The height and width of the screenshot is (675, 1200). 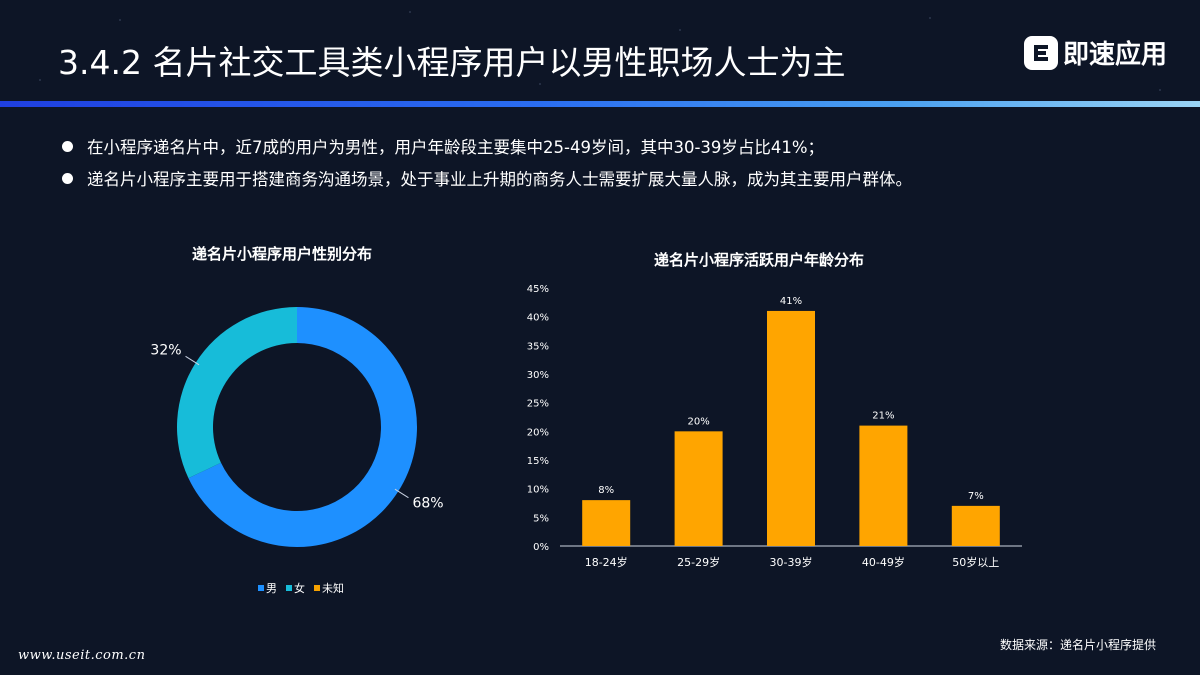 I want to click on bar-50岁以上, so click(x=975, y=525).